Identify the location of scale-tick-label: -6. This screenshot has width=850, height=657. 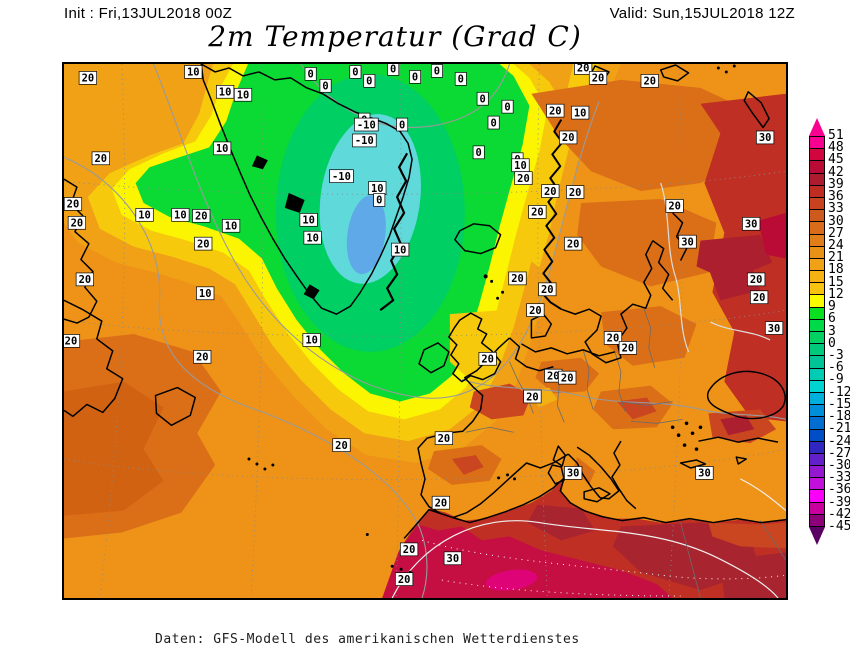
(836, 368).